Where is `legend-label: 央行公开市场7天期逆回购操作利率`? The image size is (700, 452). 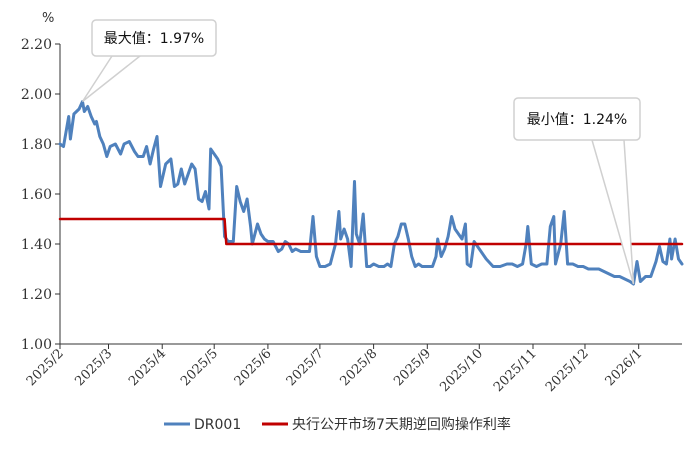
legend-label: 央行公开市场7天期逆回购操作利率 is located at coordinates (401, 424).